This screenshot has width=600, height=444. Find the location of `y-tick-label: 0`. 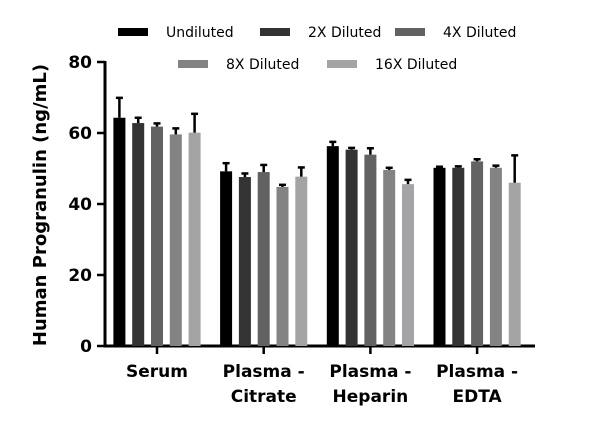

y-tick-label: 0 is located at coordinates (86, 347).